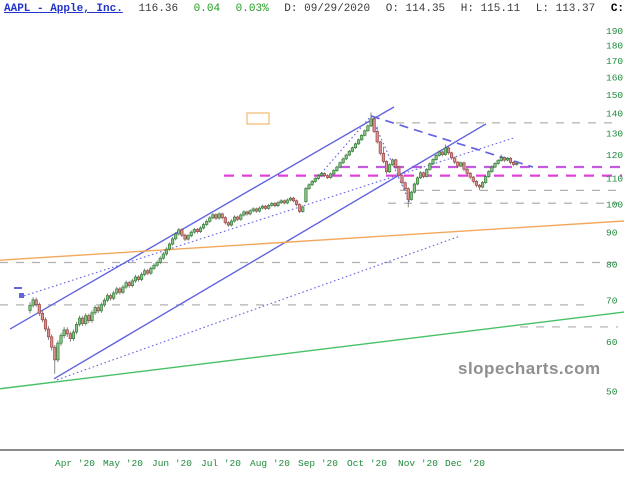 This screenshot has width=624, height=480. What do you see at coordinates (21, 295) in the screenshot?
I see `handle-square` at bounding box center [21, 295].